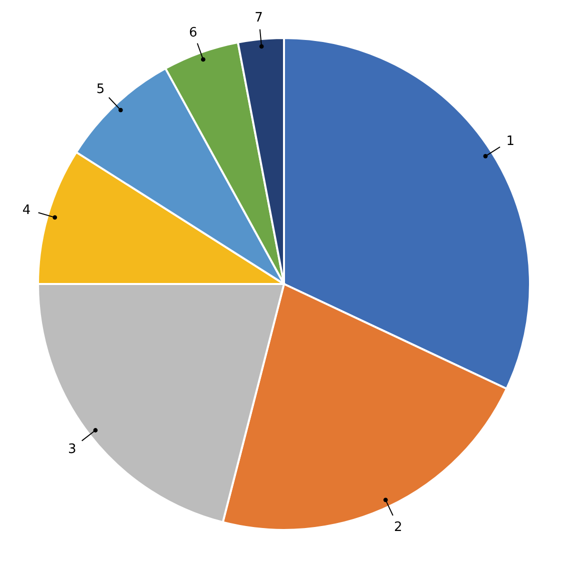 The width and height of the screenshot is (570, 570). I want to click on slice-label: 1, so click(510, 141).